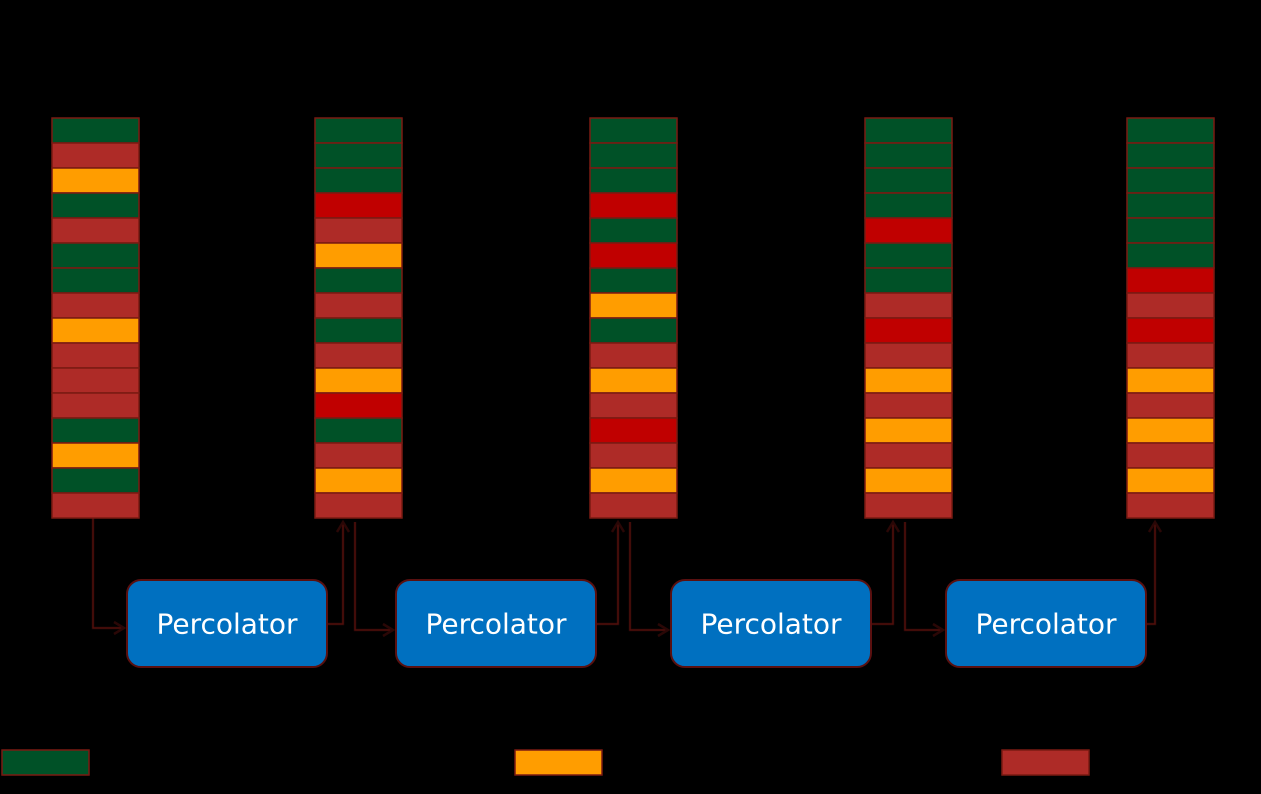  Describe the element at coordinates (558, 762) in the screenshot. I see `legend-orange-swatch-icon` at that location.